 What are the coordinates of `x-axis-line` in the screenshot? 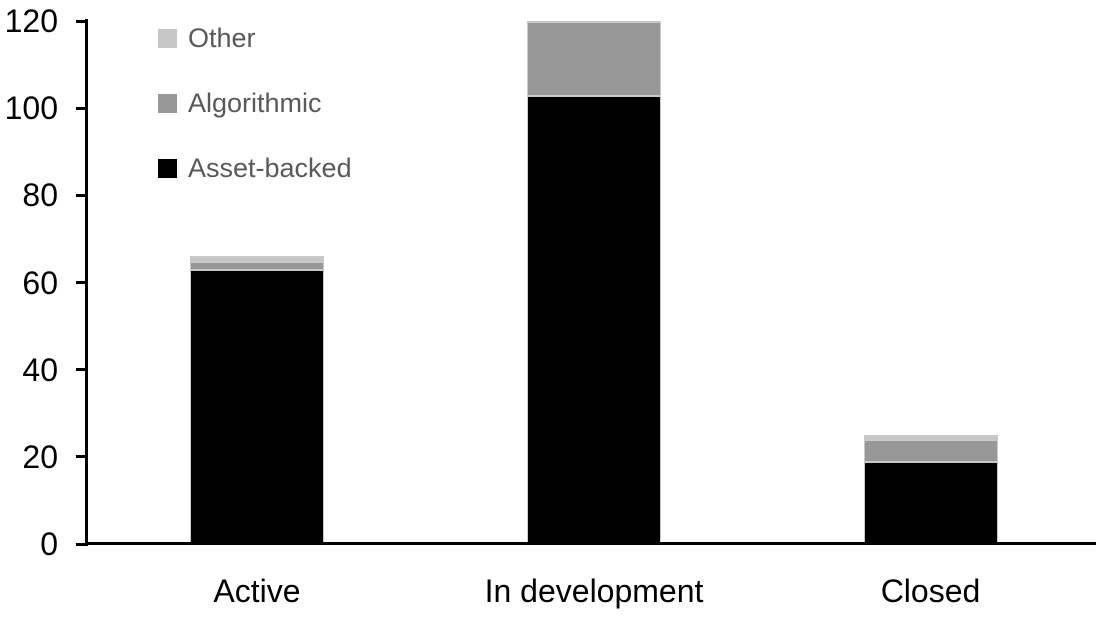 It's located at (590, 543).